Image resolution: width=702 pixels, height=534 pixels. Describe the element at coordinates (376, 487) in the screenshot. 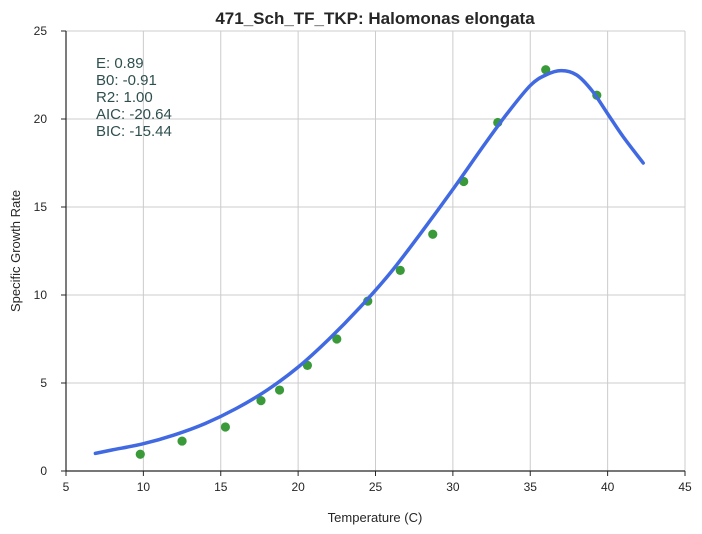

I see `x-tick-label: 25` at that location.